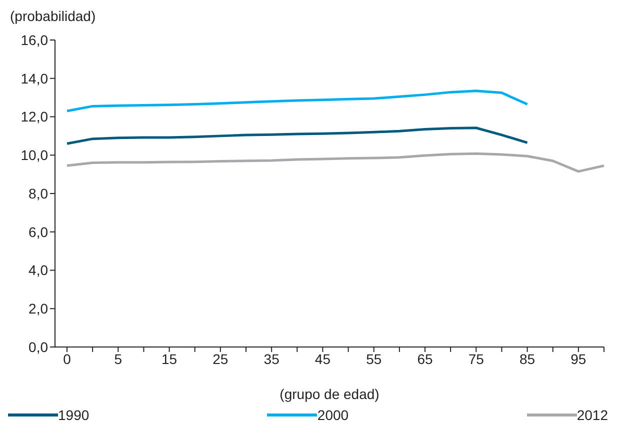 Image resolution: width=618 pixels, height=431 pixels. What do you see at coordinates (67, 358) in the screenshot?
I see `x-tick-label: 0` at bounding box center [67, 358].